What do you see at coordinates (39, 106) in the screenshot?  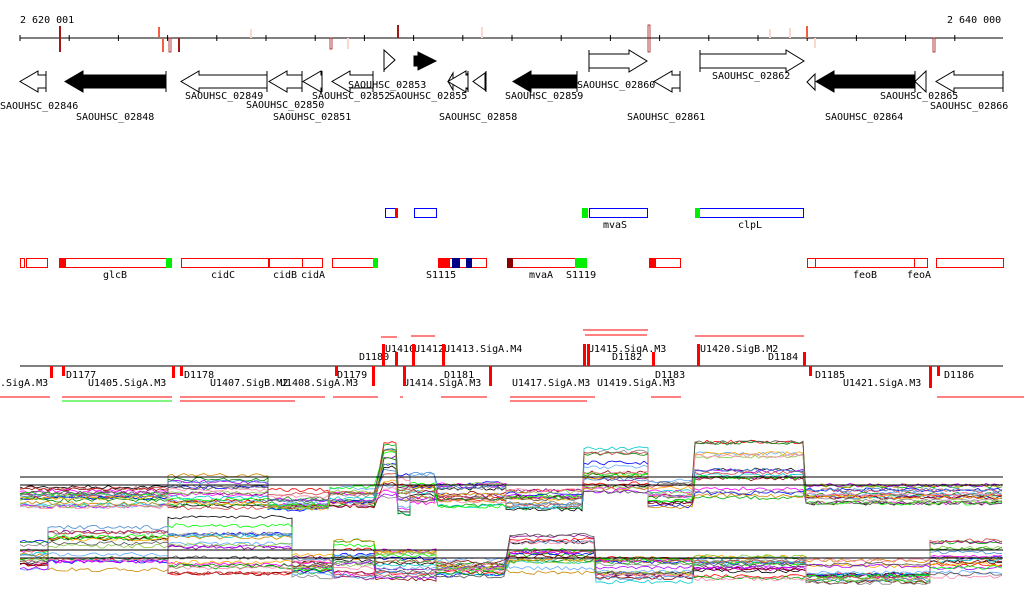 I see `gene-label: SAOUHSC_02846` at bounding box center [39, 106].